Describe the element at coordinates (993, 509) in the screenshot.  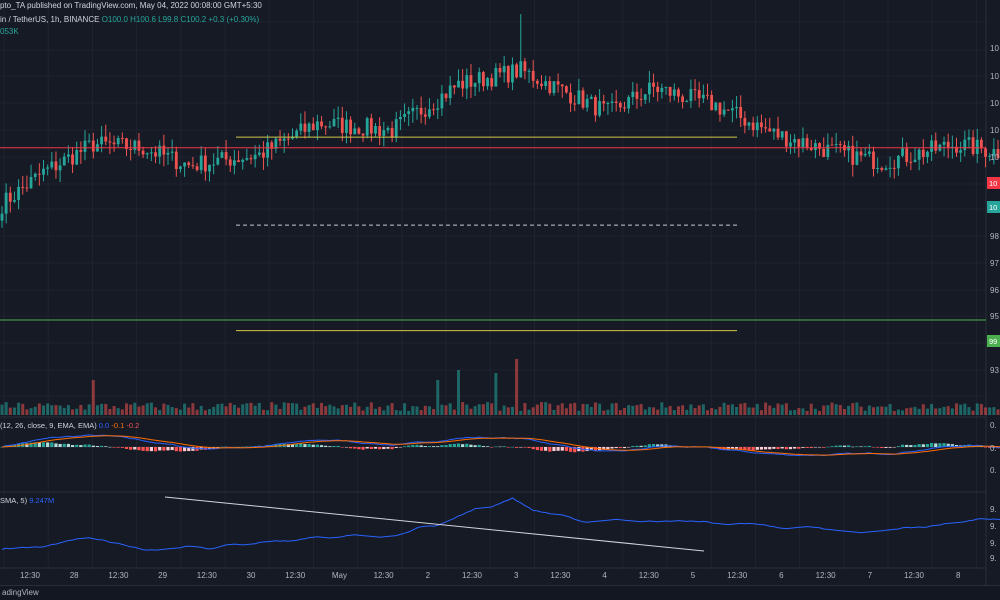
I see `obv-tick-label: 9.` at that location.